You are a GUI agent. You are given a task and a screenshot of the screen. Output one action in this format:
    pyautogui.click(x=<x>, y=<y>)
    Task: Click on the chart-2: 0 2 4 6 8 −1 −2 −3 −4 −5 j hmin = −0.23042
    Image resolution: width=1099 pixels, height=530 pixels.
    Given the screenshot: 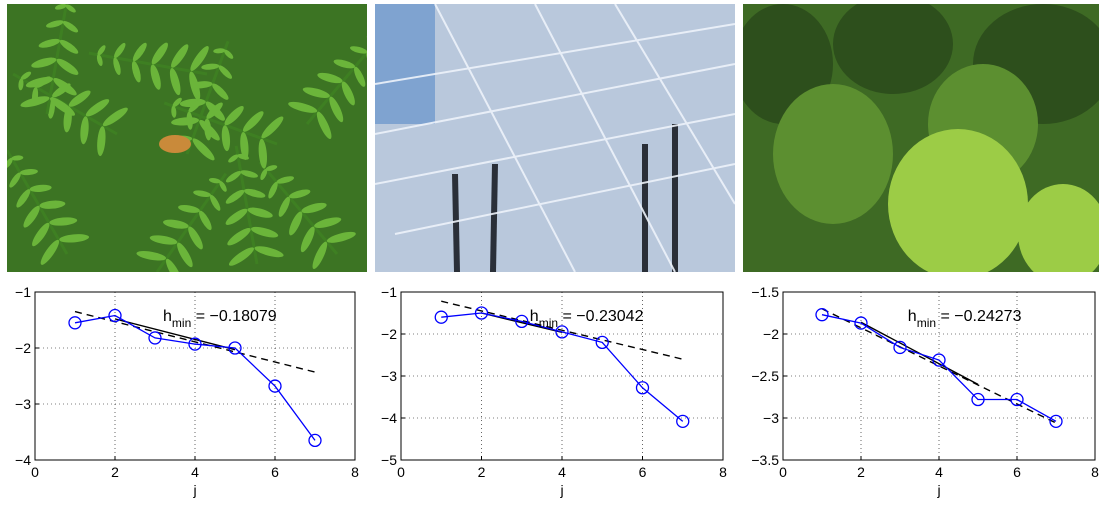 What is the action you would take?
    pyautogui.click(x=554, y=391)
    